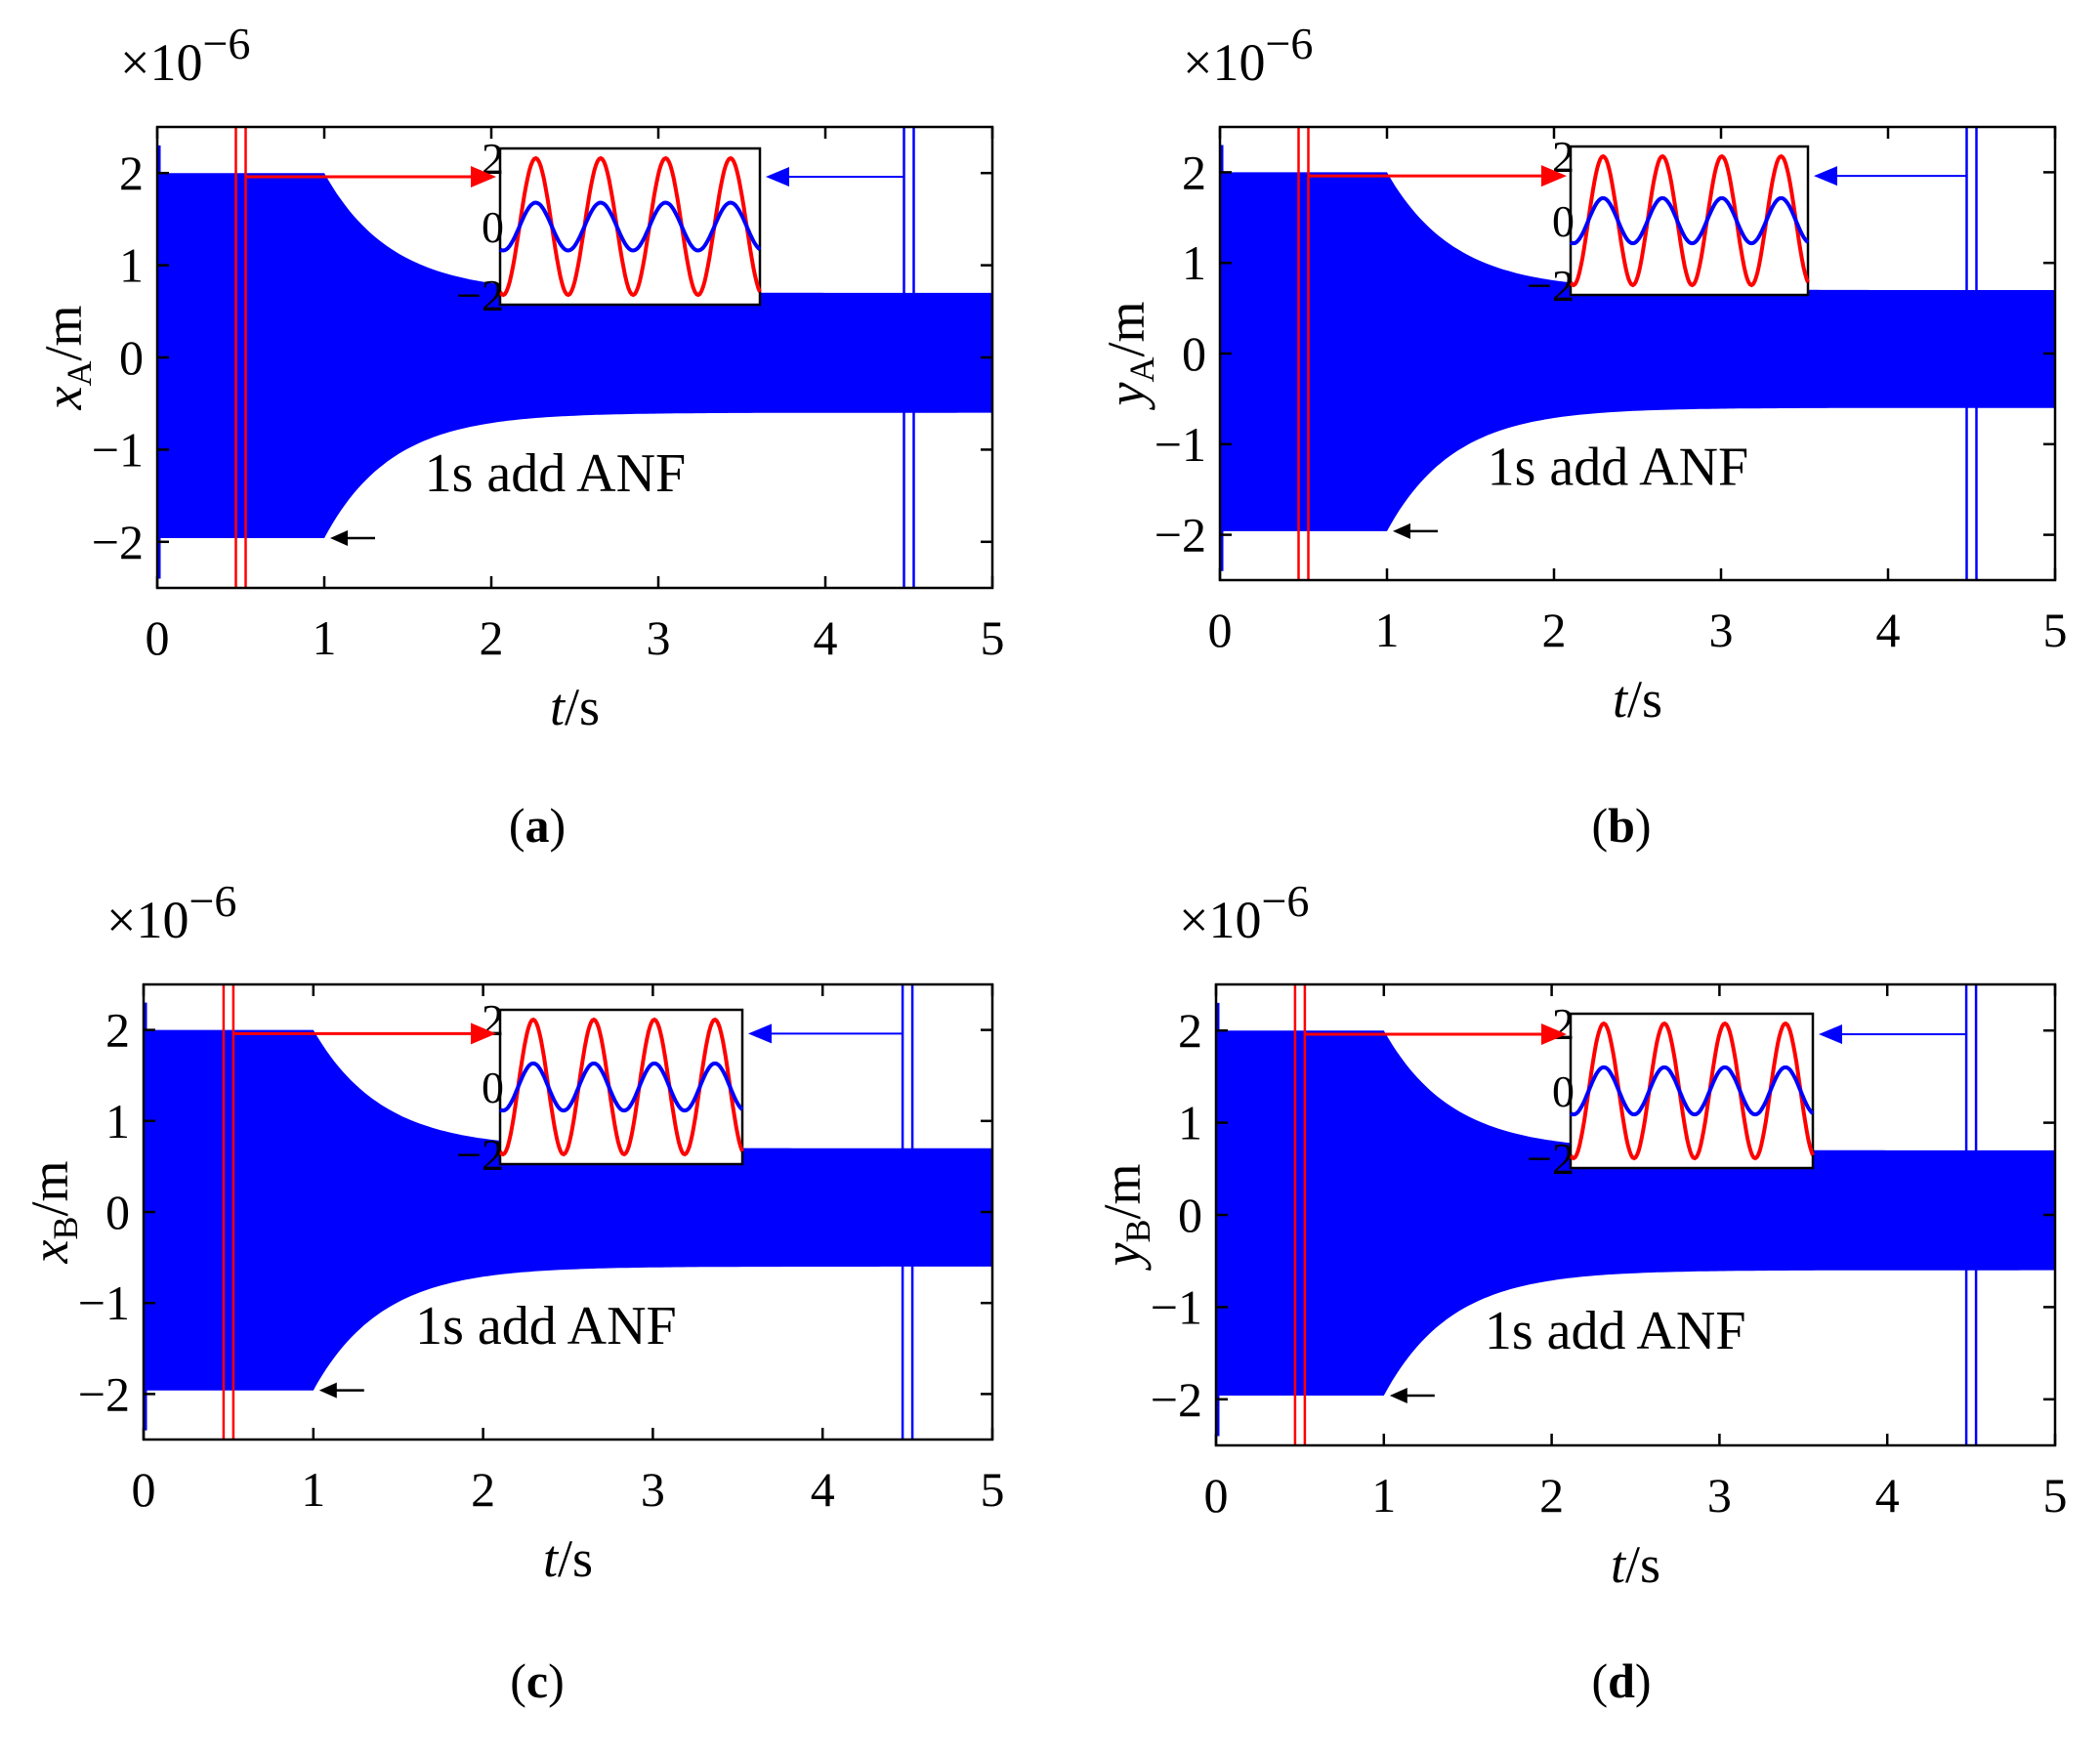 The image size is (2100, 1754). I want to click on caption-letter: d, so click(1621, 1680).